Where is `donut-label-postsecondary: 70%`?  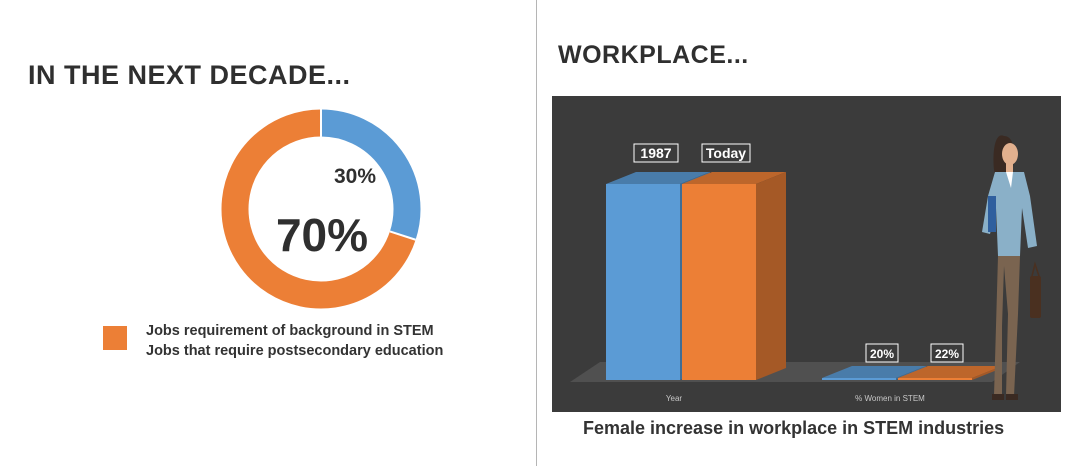 donut-label-postsecondary: 70% is located at coordinates (322, 235).